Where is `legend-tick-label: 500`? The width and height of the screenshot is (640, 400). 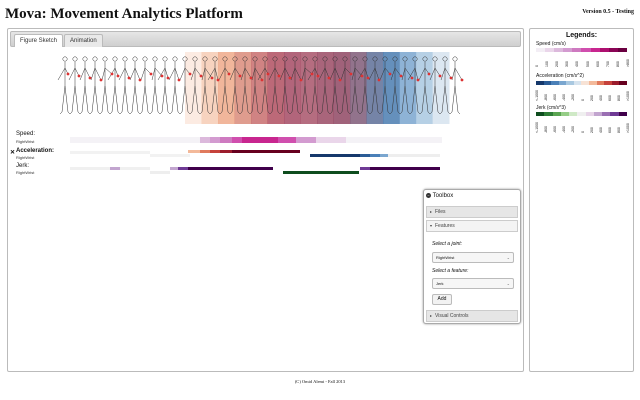
legend-tick-label: 500 is located at coordinates (587, 64).